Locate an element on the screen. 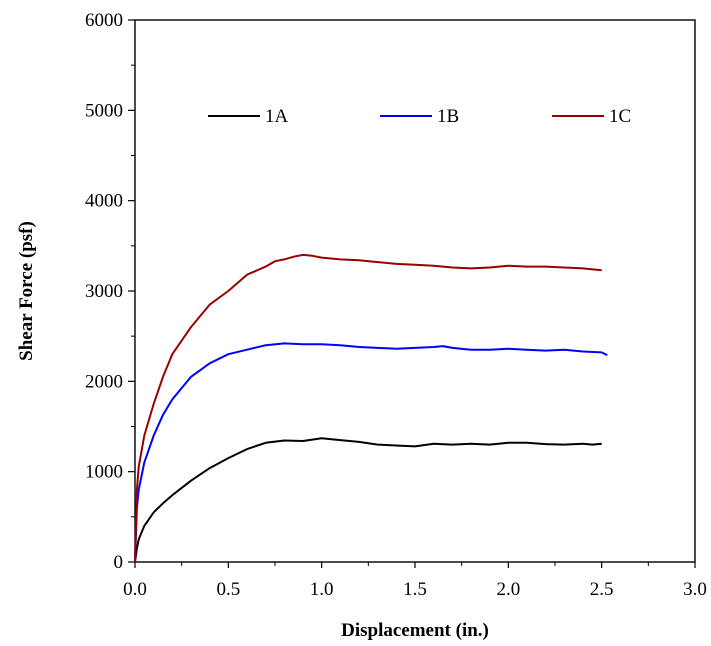  legend-label-1c: 1C is located at coordinates (620, 116).